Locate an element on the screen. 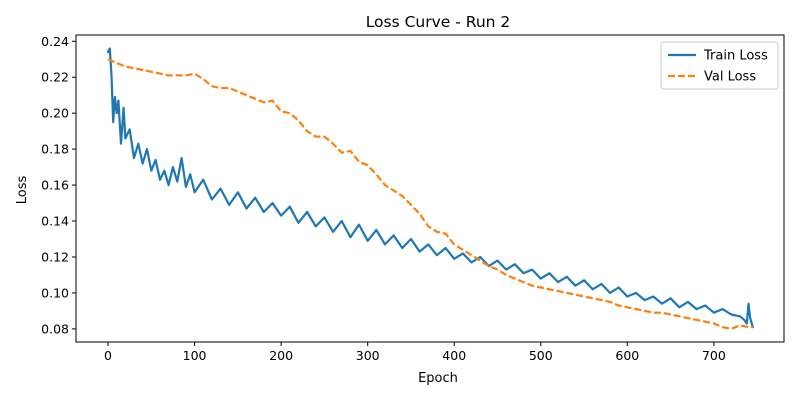 The height and width of the screenshot is (400, 800). legend-box is located at coordinates (719, 65).